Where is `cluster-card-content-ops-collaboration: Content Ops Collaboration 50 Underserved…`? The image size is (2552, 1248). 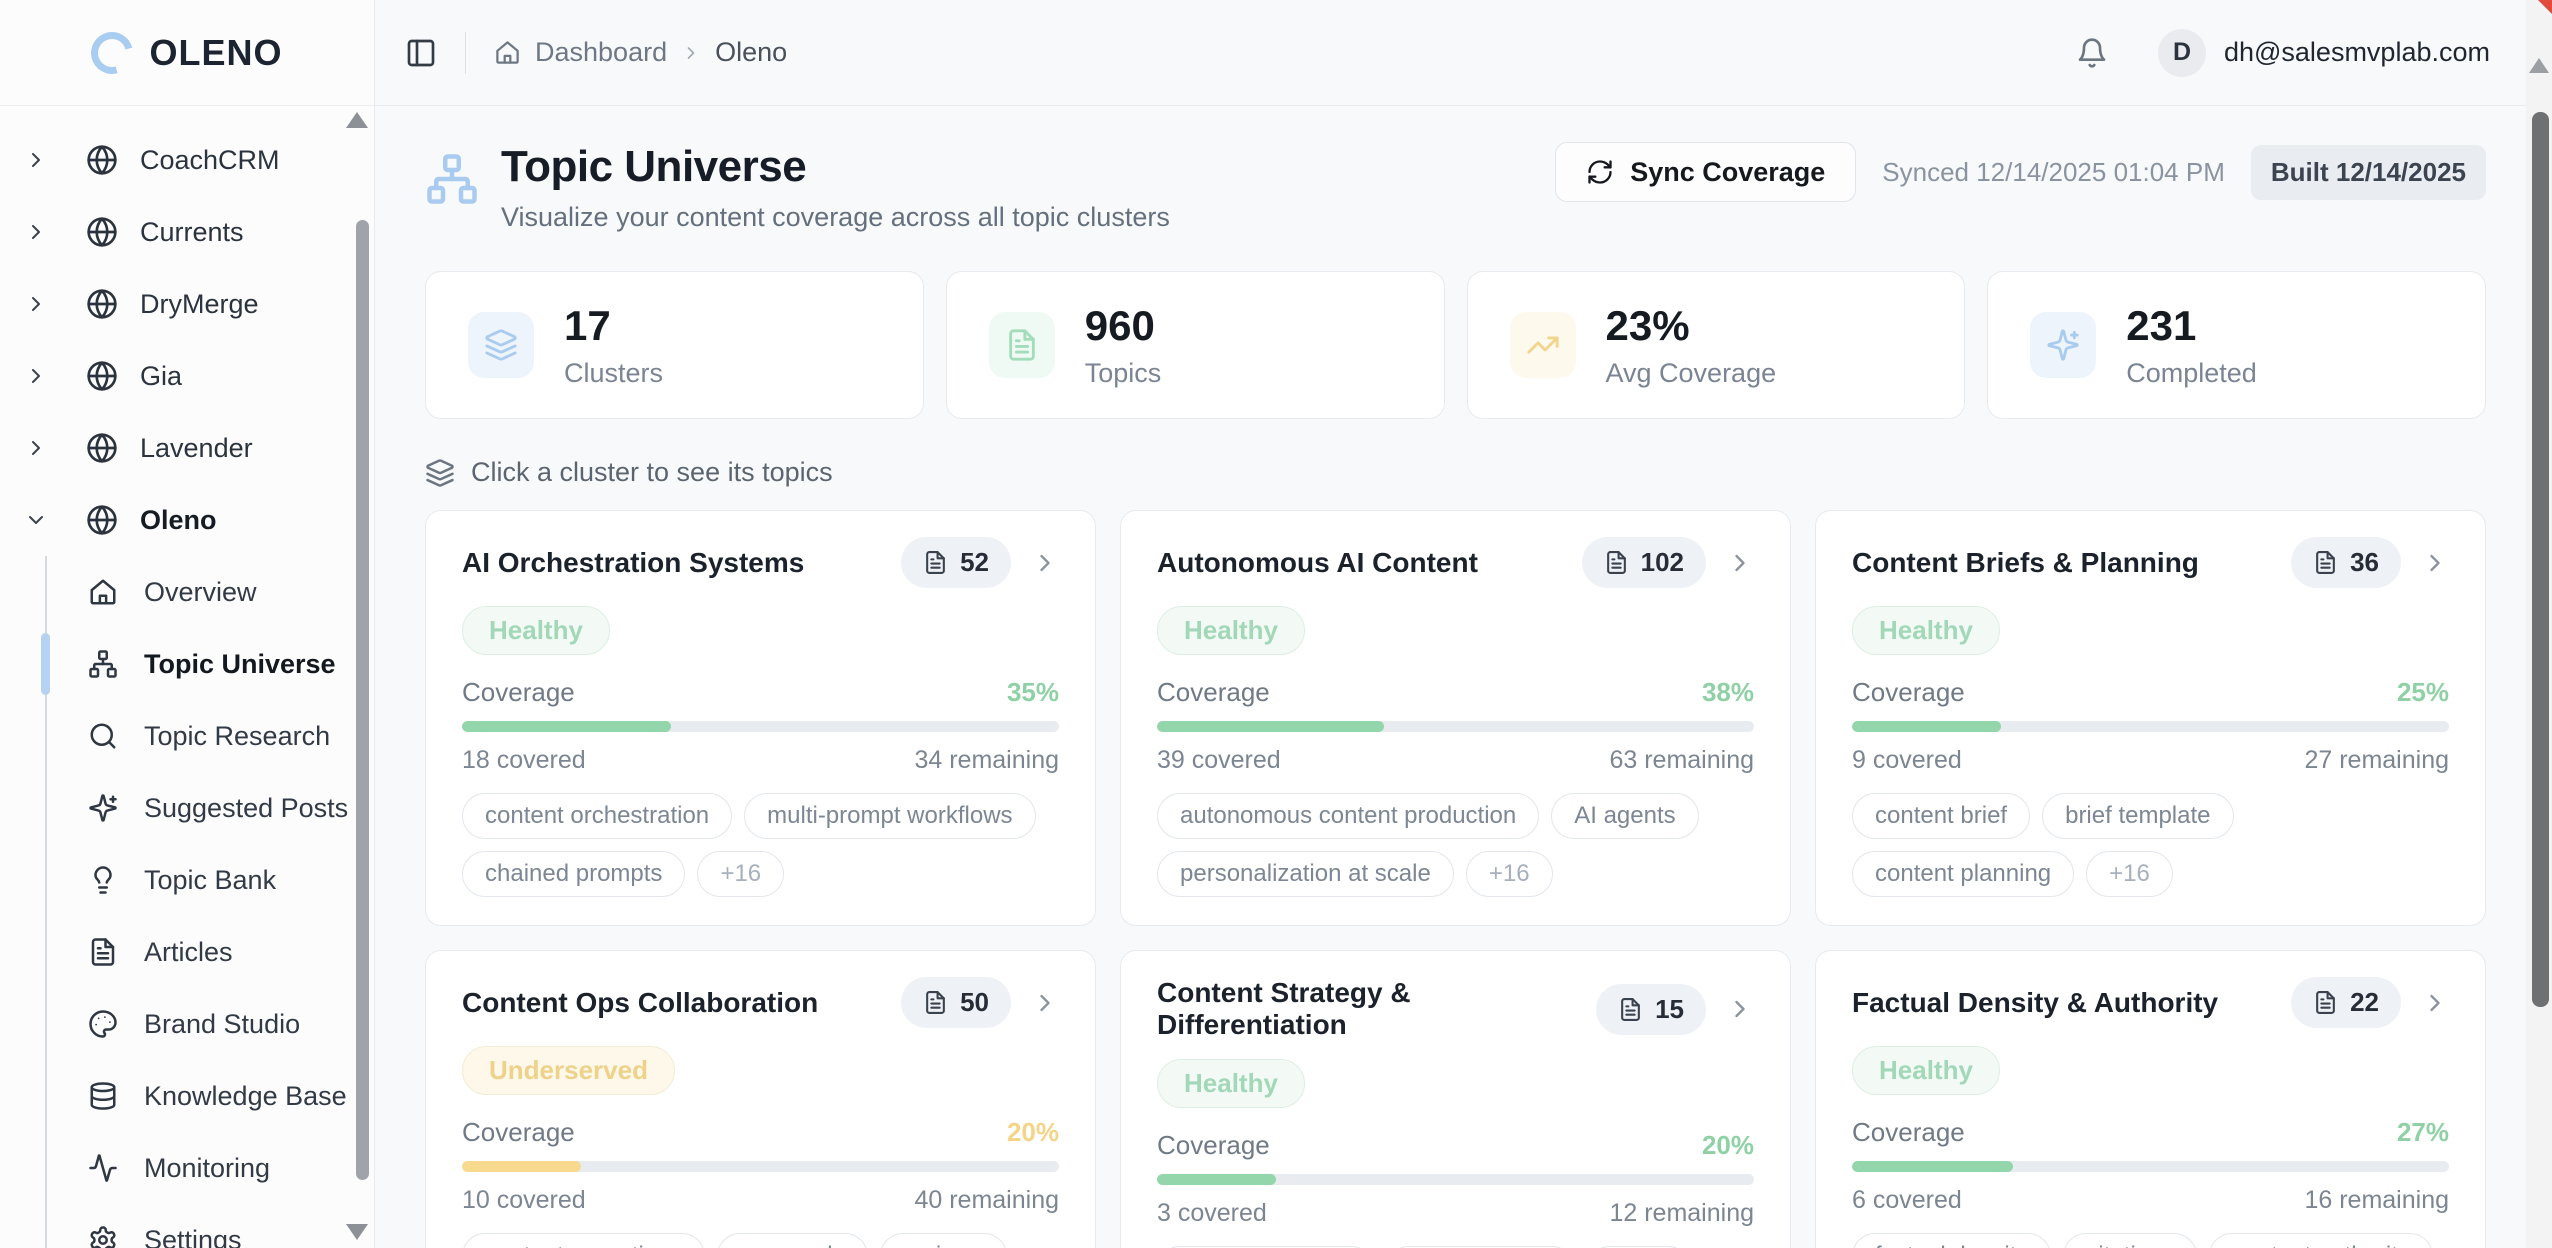
cluster-card-content-ops-collaboration: Content Ops Collaboration 50 Underserved… is located at coordinates (760, 1099).